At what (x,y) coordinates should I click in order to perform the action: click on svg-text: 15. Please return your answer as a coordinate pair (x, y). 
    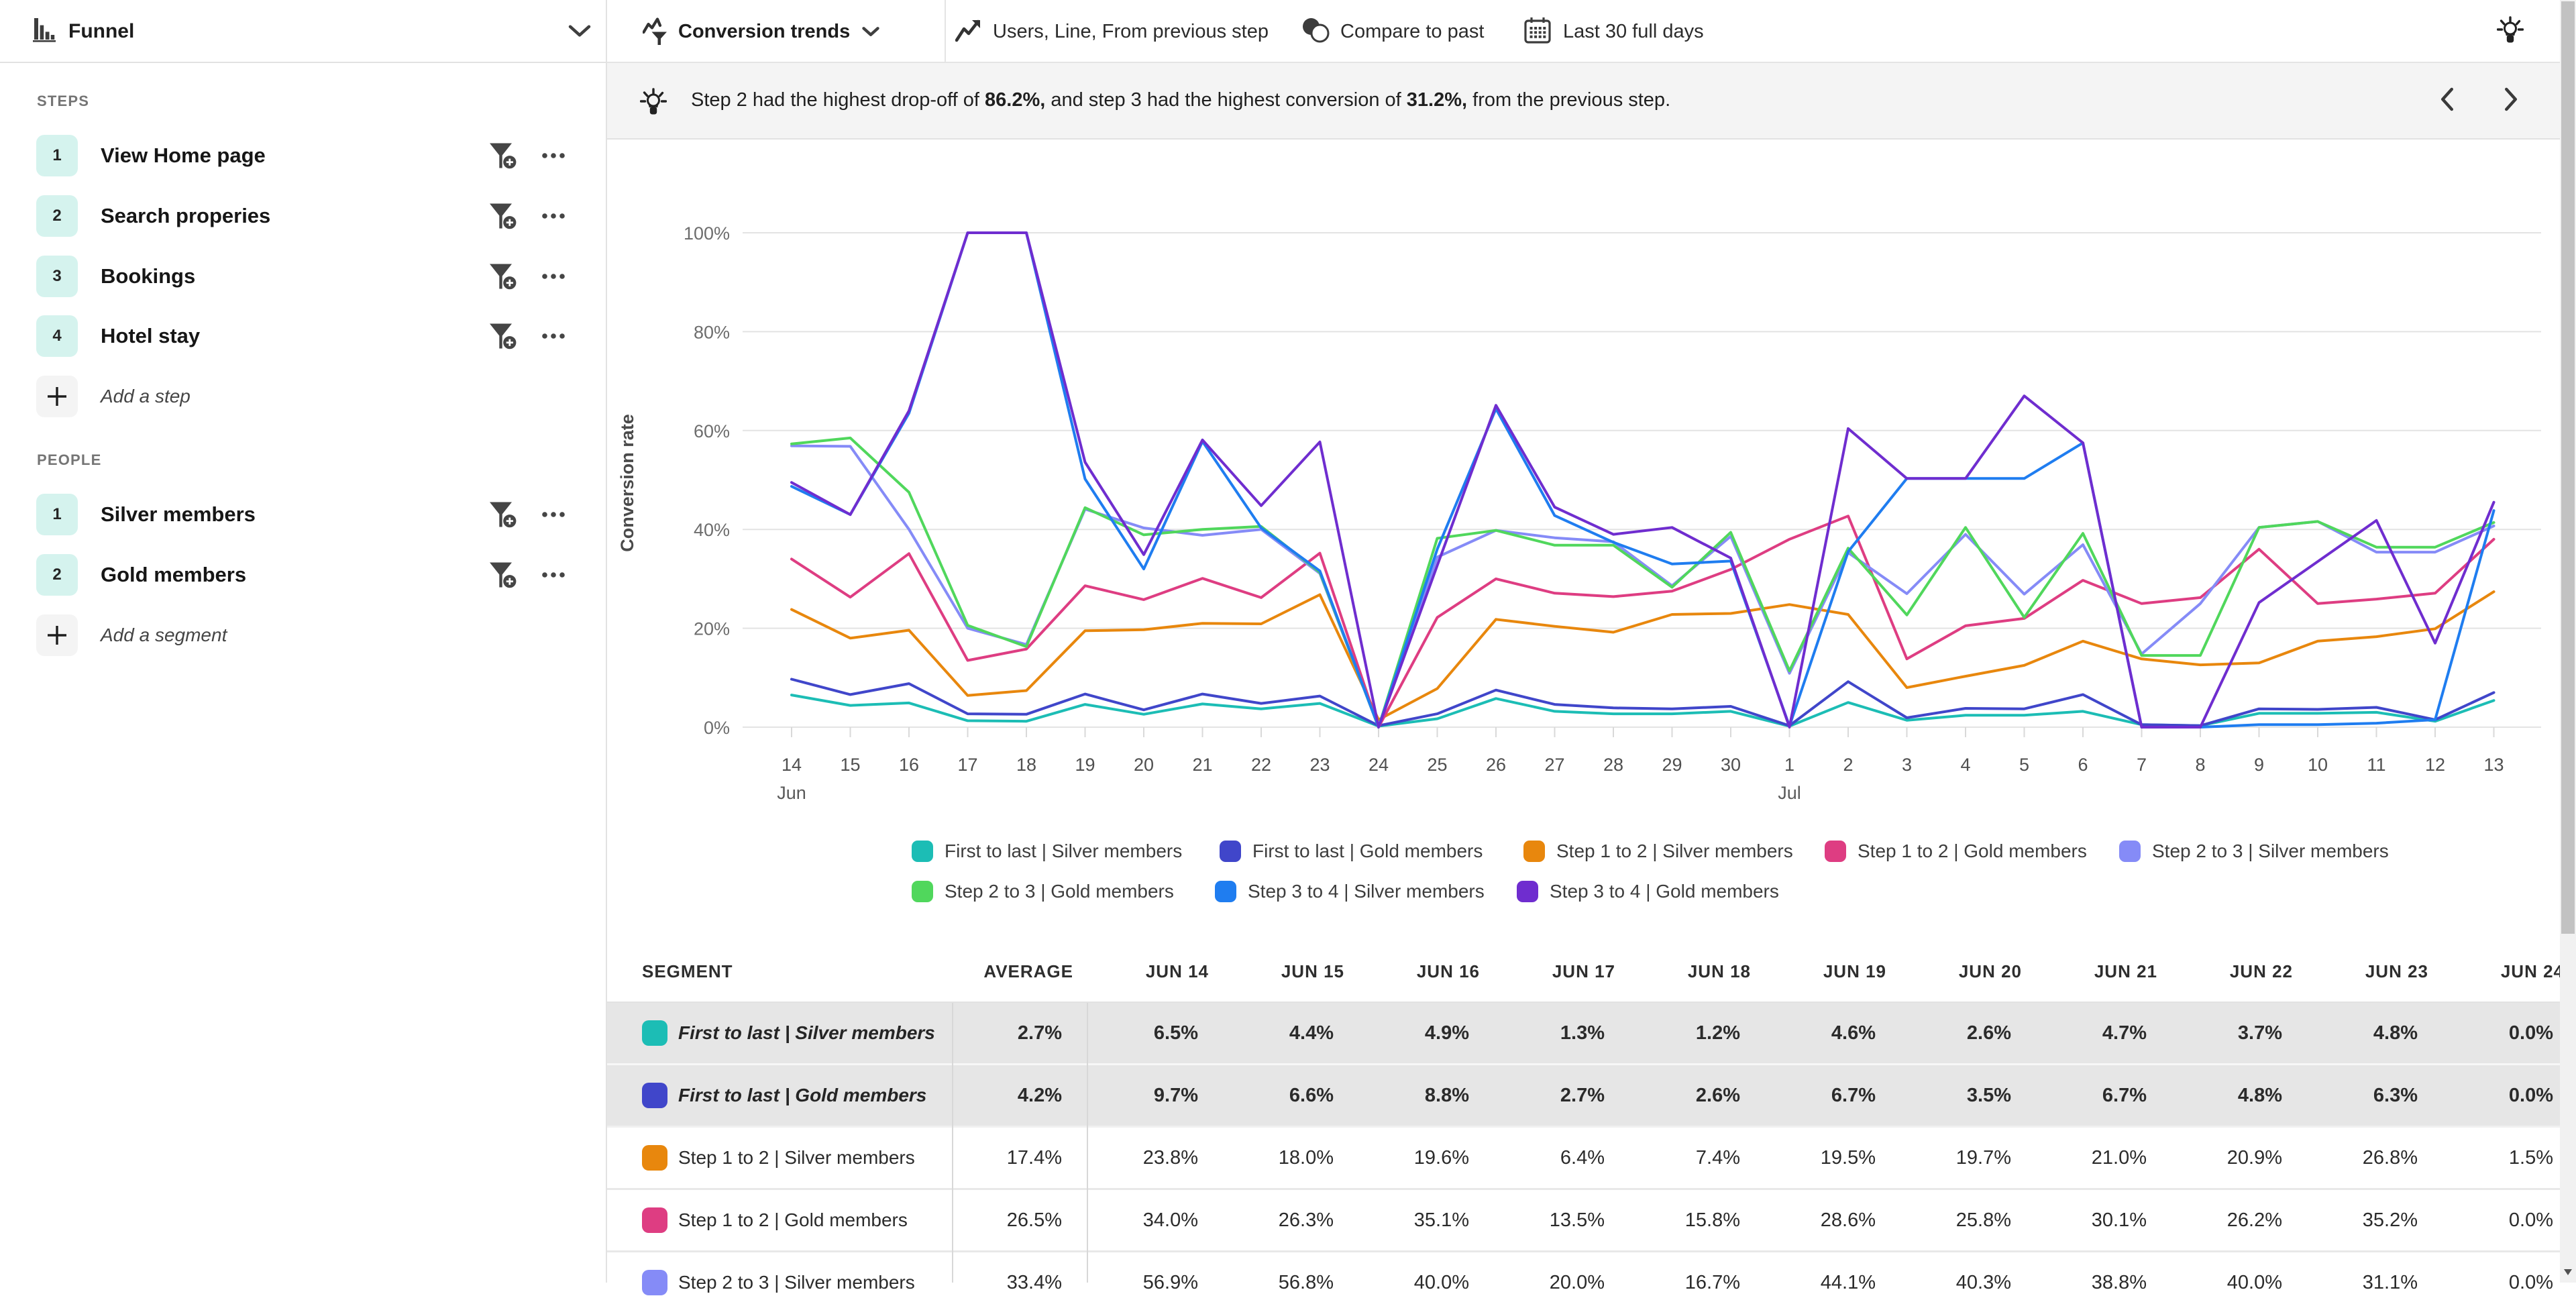
    Looking at the image, I should click on (850, 765).